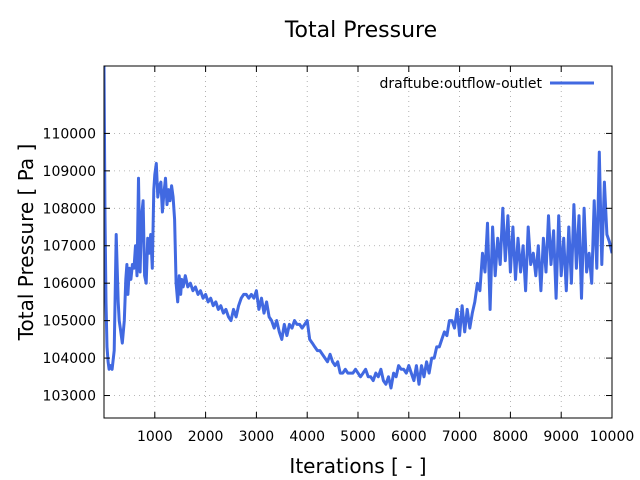 The height and width of the screenshot is (480, 640). Describe the element at coordinates (460, 437) in the screenshot. I see `x-tick-label: 7000` at that location.